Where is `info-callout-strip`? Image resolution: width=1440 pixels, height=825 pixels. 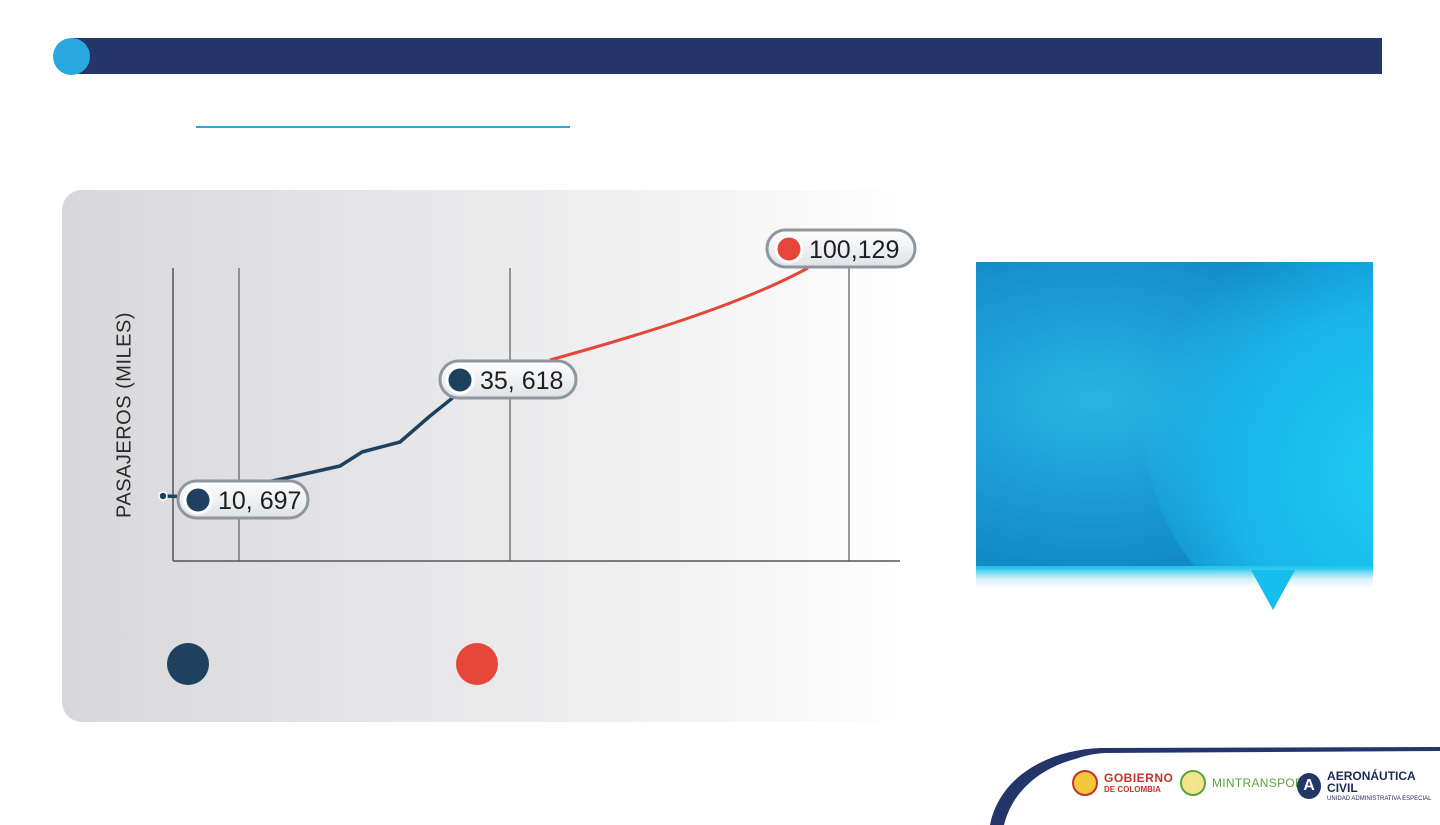
info-callout-strip is located at coordinates (1174, 577).